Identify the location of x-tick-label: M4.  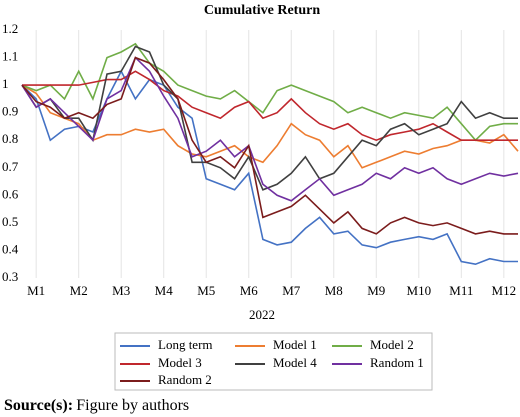
(164, 290).